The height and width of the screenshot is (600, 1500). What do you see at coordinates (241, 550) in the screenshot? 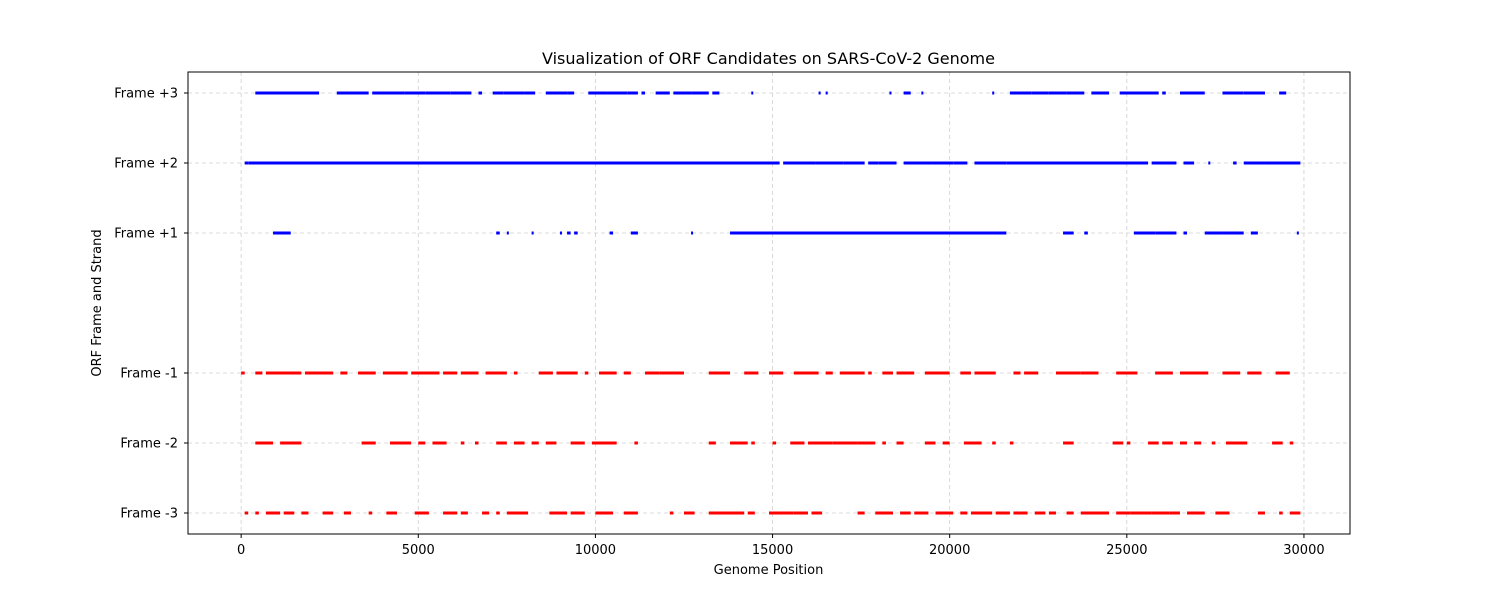
I see `x-tick-label: 0` at bounding box center [241, 550].